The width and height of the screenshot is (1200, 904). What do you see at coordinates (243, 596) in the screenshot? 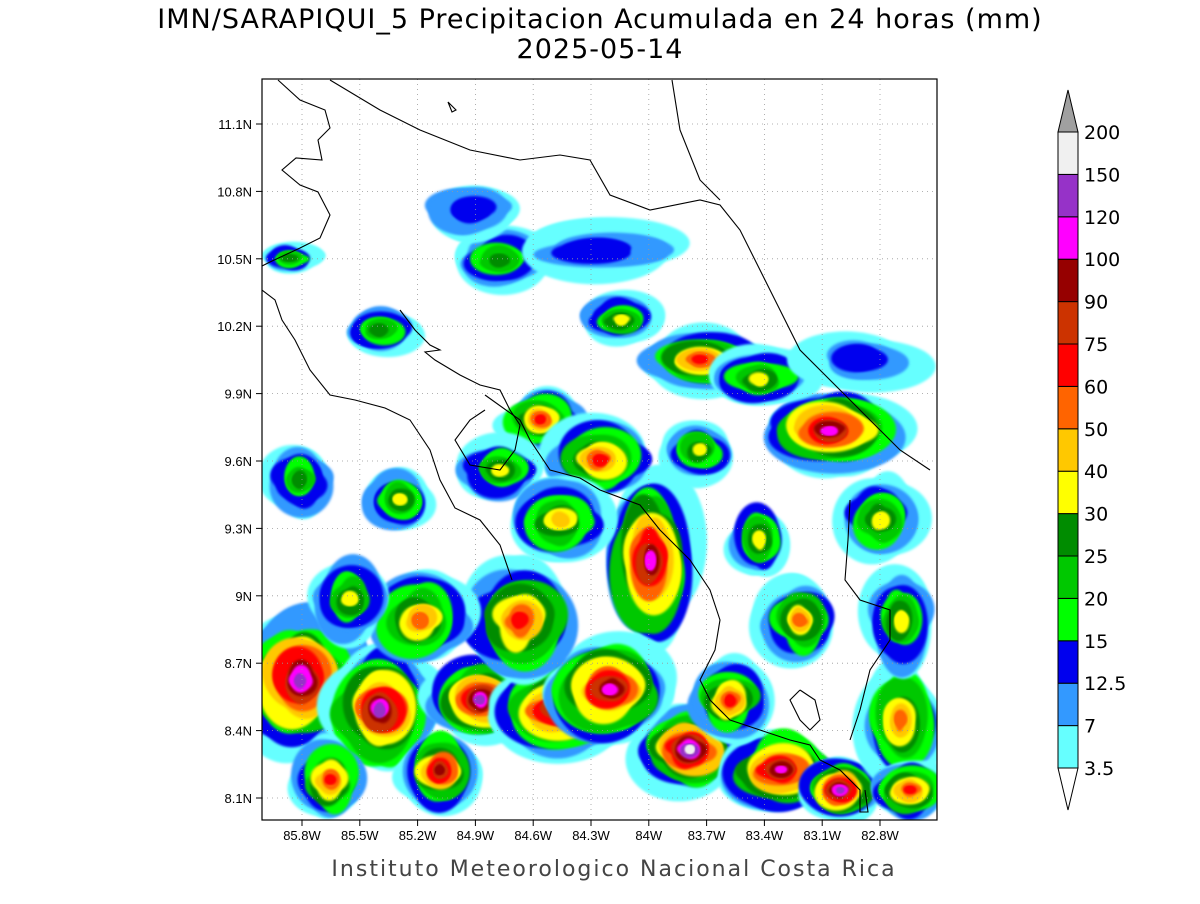
I see `lat-tick-label: 9N` at bounding box center [243, 596].